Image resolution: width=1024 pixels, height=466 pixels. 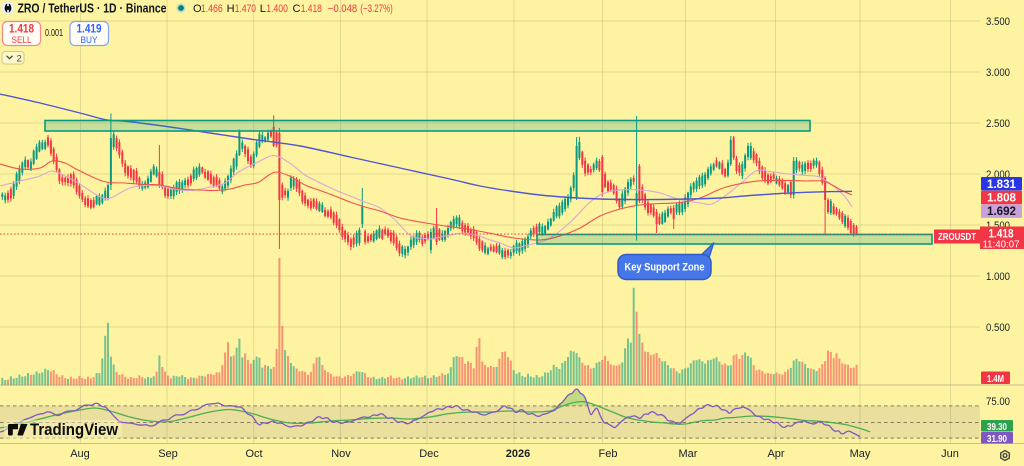 What do you see at coordinates (297, 9) in the screenshot?
I see `svg-text: C` at bounding box center [297, 9].